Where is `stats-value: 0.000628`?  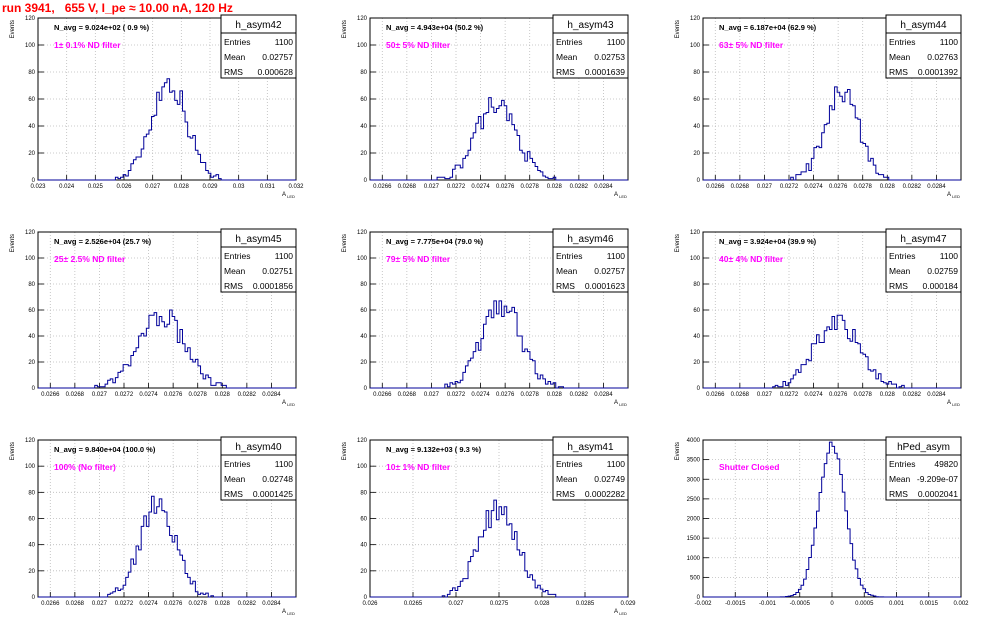
stats-value: 0.000628 is located at coordinates (276, 72).